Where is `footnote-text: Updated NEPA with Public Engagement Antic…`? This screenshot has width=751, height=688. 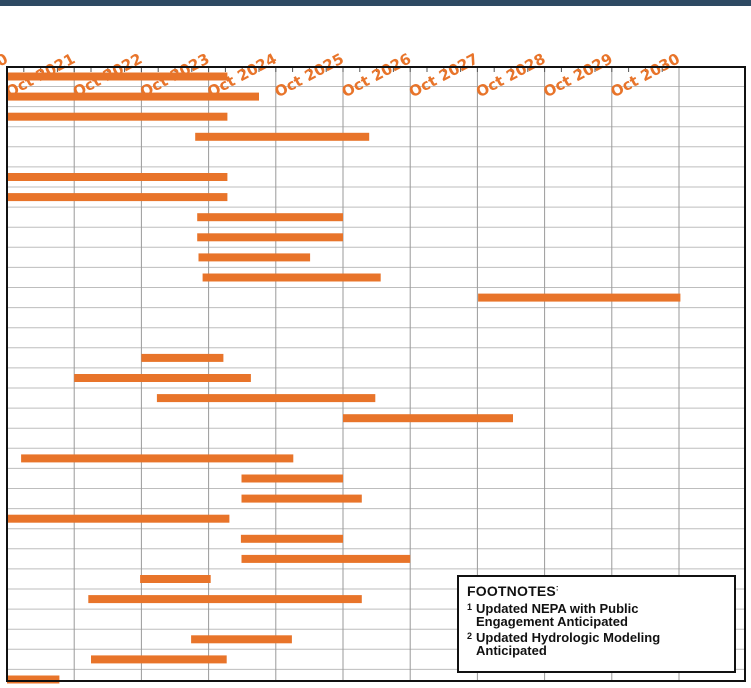 footnote-text: Updated NEPA with Public Engagement Antic… is located at coordinates (557, 615).